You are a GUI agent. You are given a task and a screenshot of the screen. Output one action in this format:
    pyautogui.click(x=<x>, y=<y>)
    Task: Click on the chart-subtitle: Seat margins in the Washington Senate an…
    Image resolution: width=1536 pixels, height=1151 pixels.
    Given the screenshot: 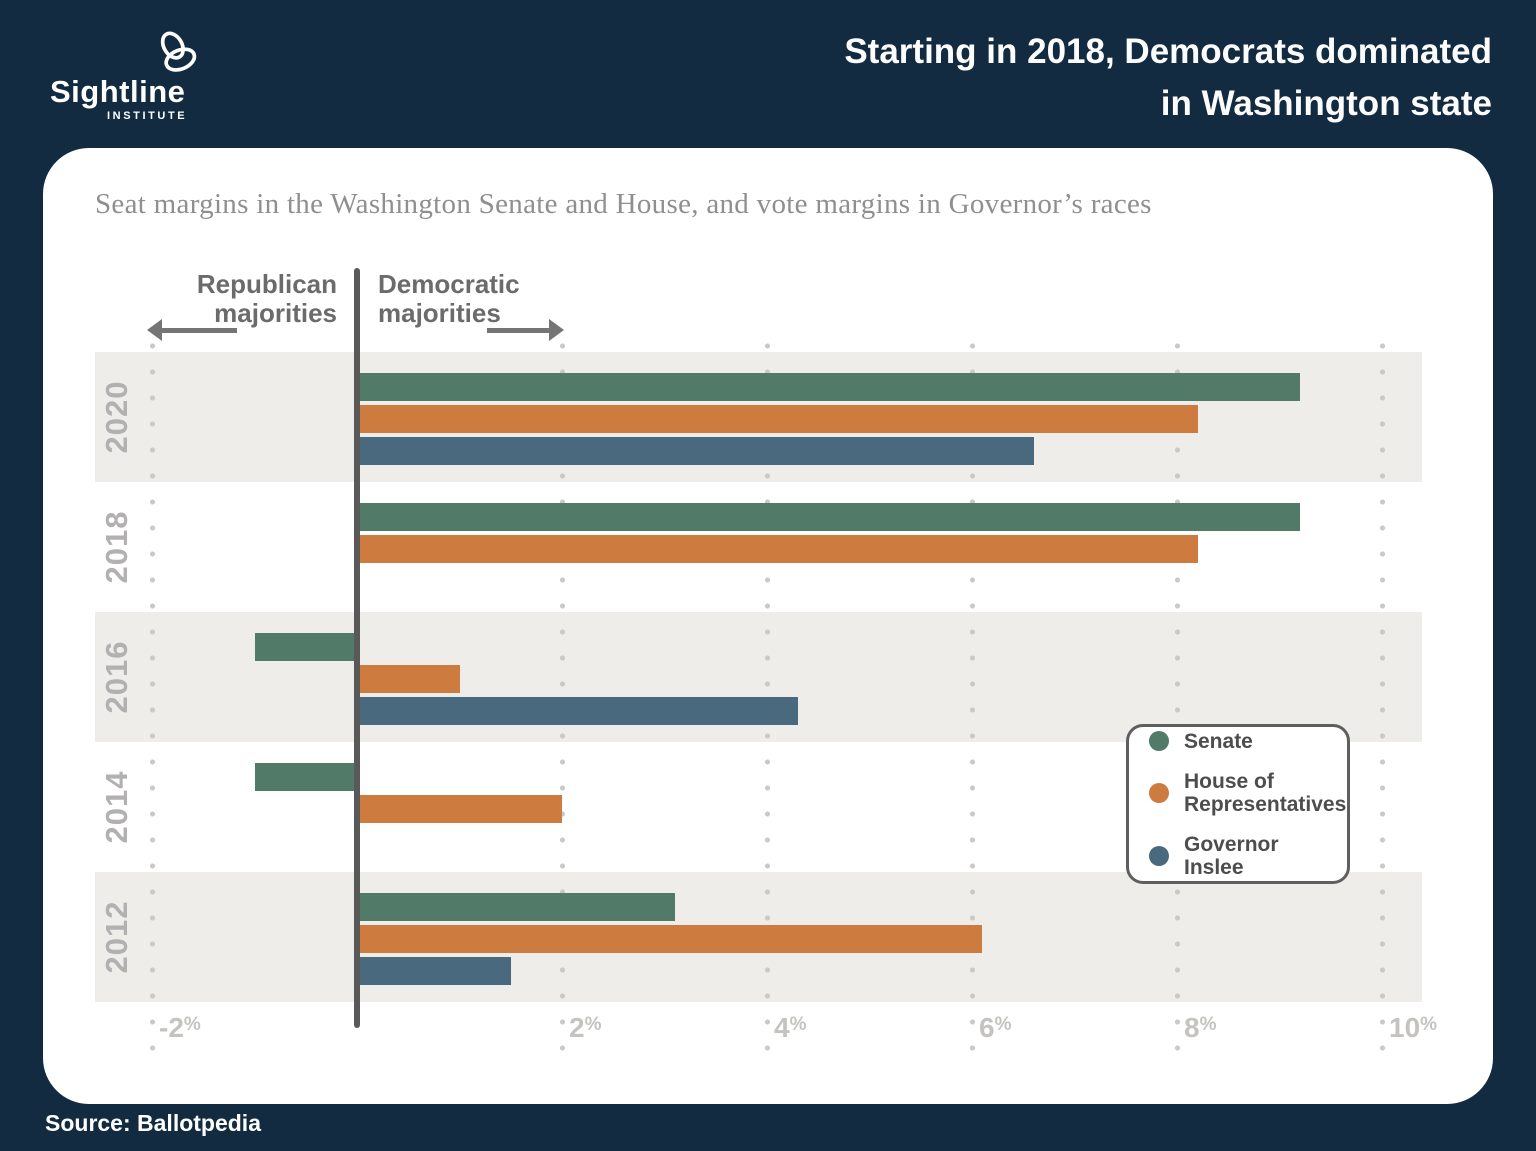 What is the action you would take?
    pyautogui.click(x=623, y=204)
    